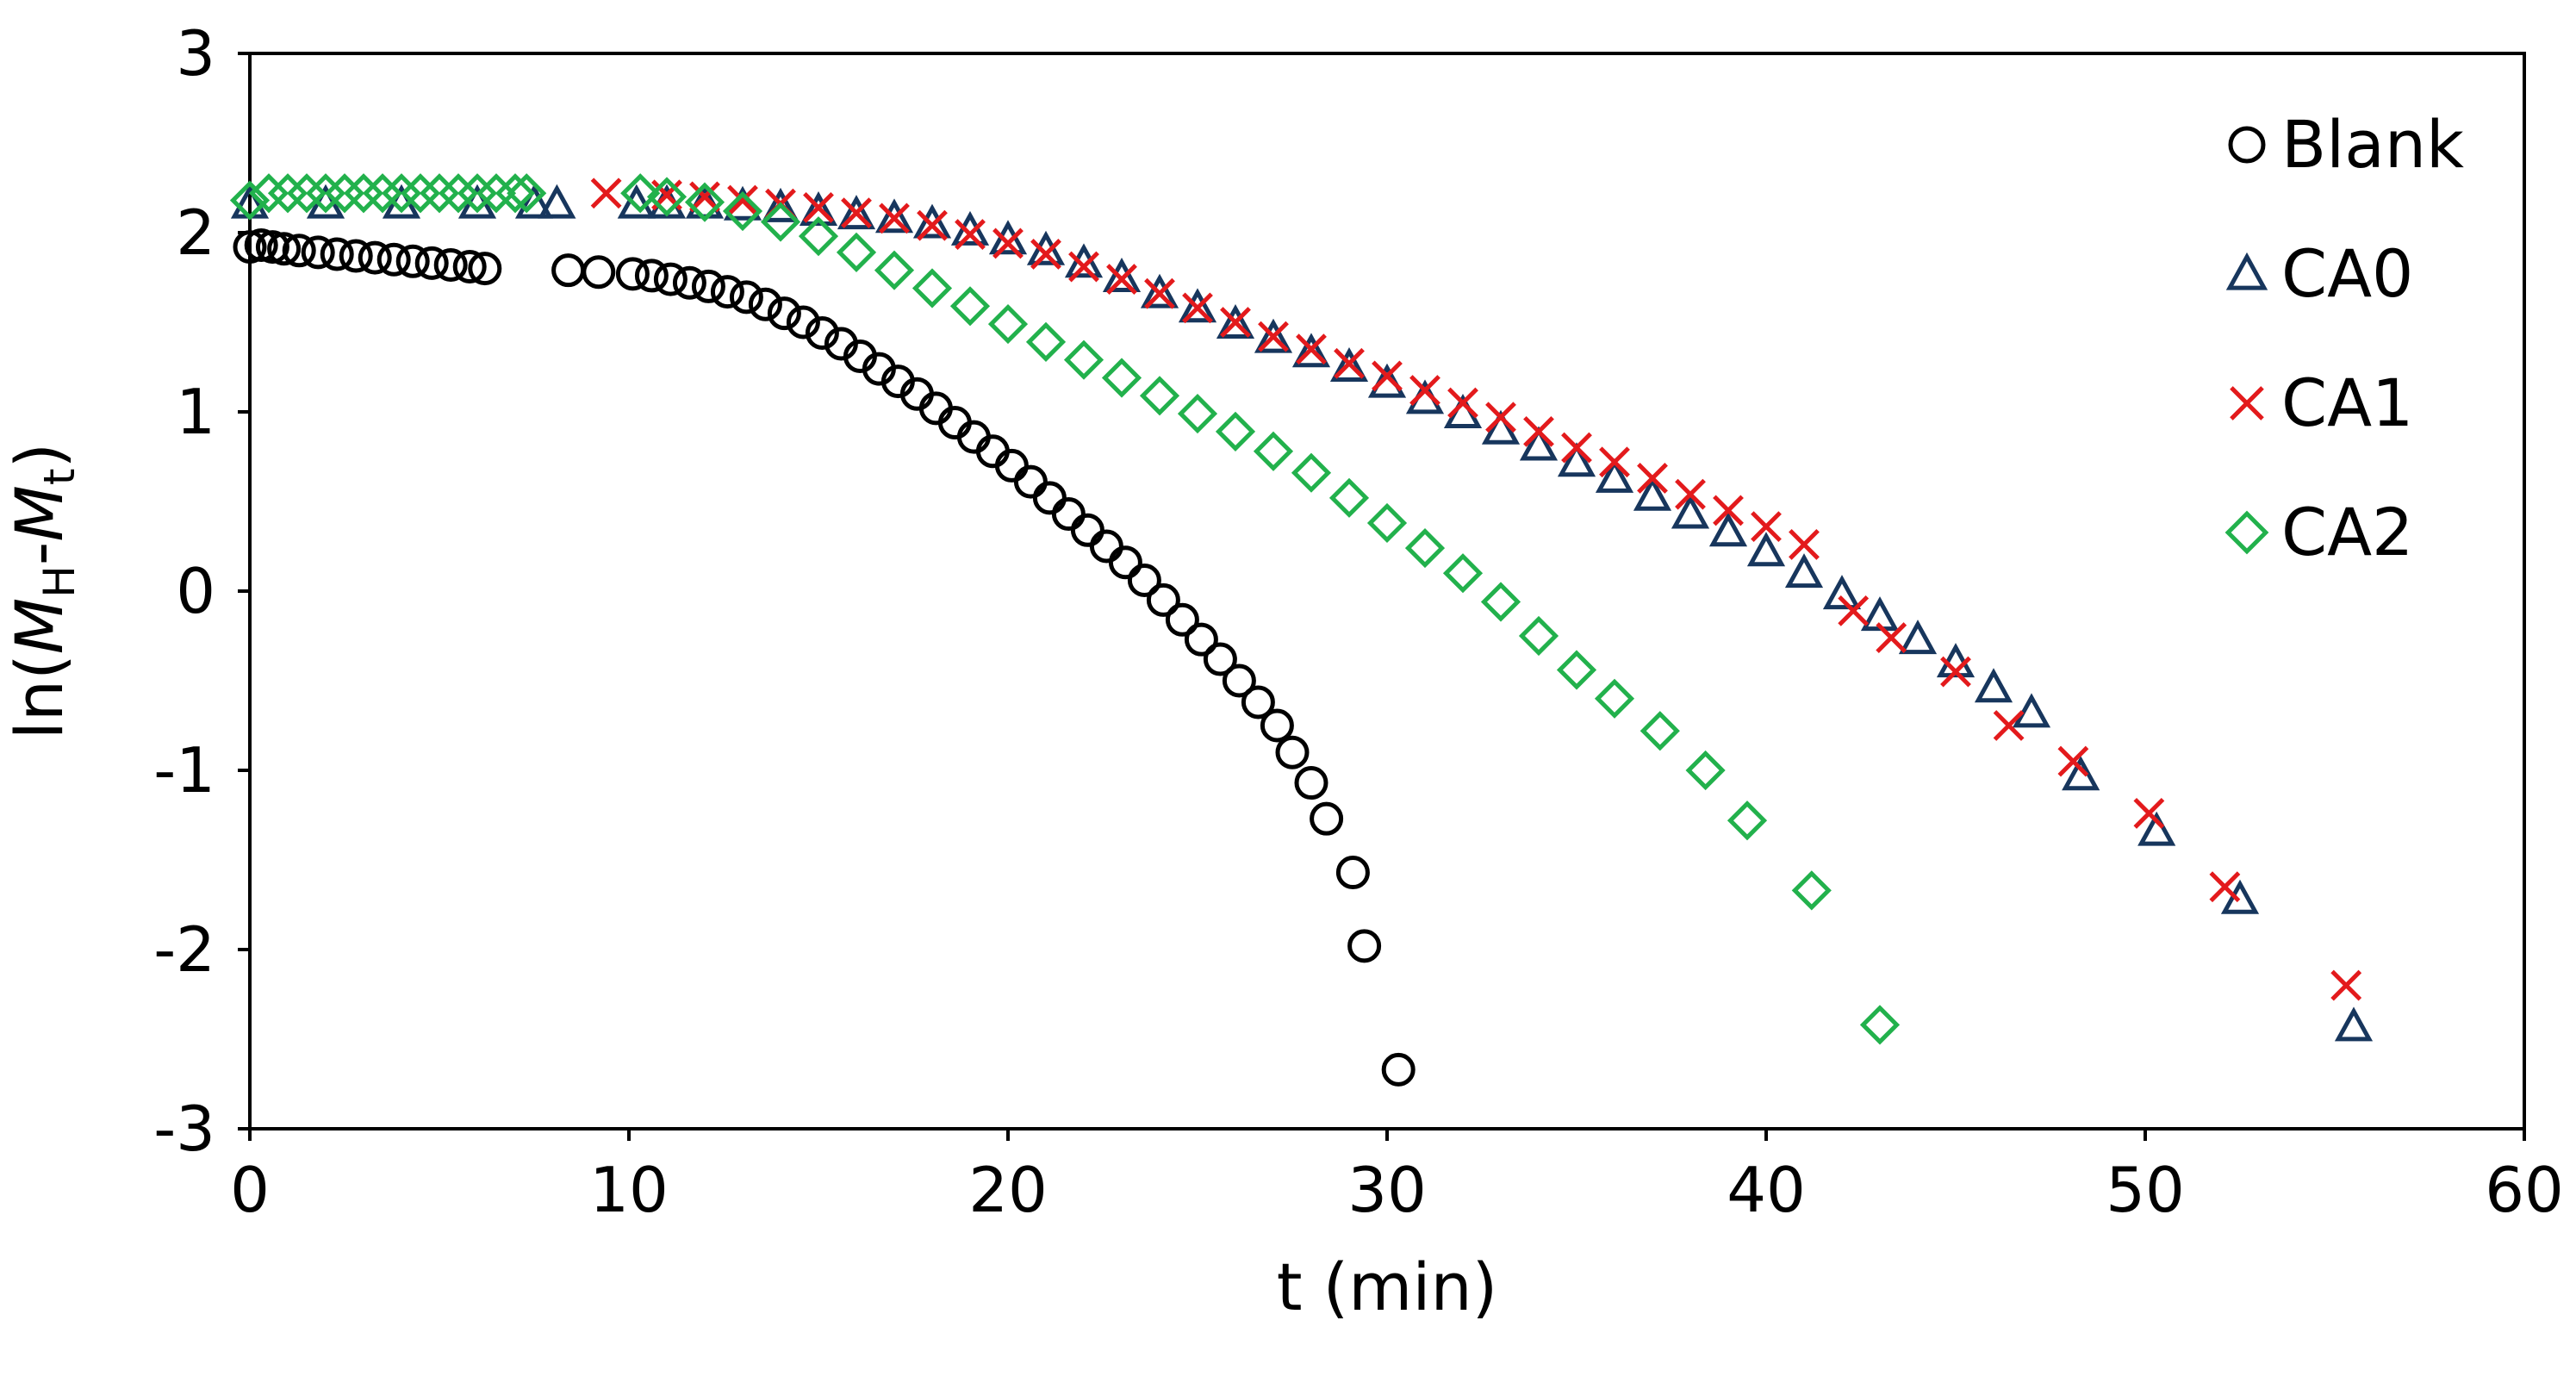 The height and width of the screenshot is (1389, 2576). Describe the element at coordinates (1388, 1287) in the screenshot. I see `x-axis-title: t (min)` at that location.